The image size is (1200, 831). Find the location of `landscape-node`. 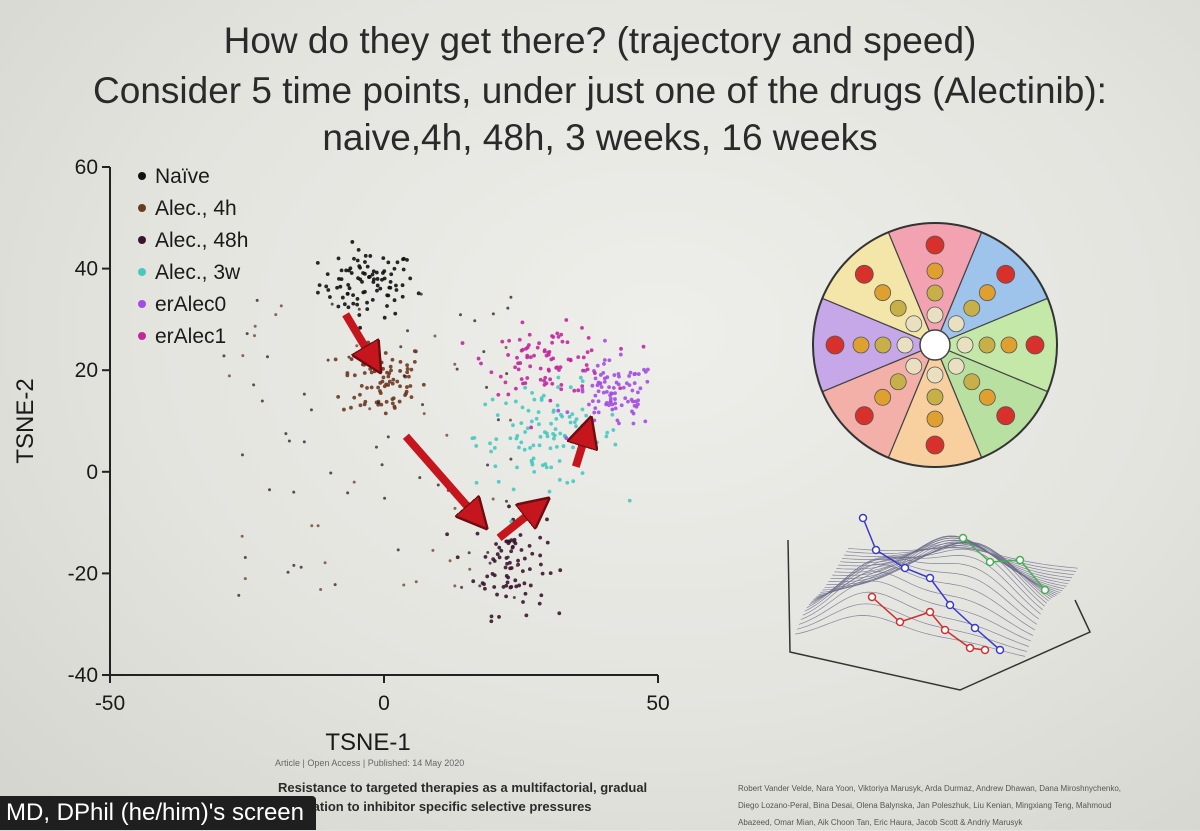

landscape-node is located at coordinates (1045, 590).